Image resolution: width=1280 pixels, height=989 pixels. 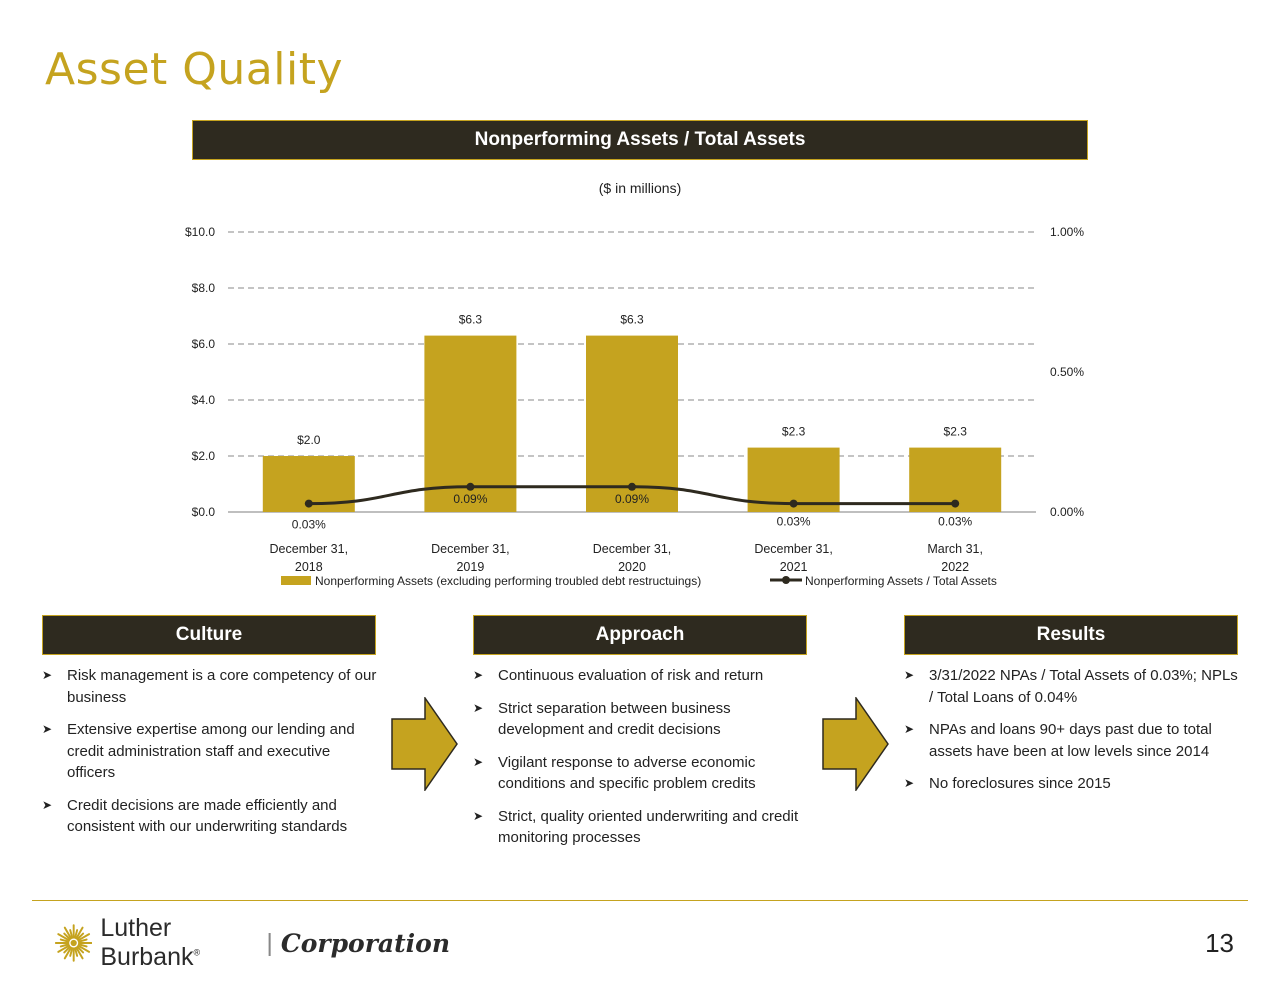 What do you see at coordinates (794, 567) in the screenshot?
I see `x-tick-label: 2021` at bounding box center [794, 567].